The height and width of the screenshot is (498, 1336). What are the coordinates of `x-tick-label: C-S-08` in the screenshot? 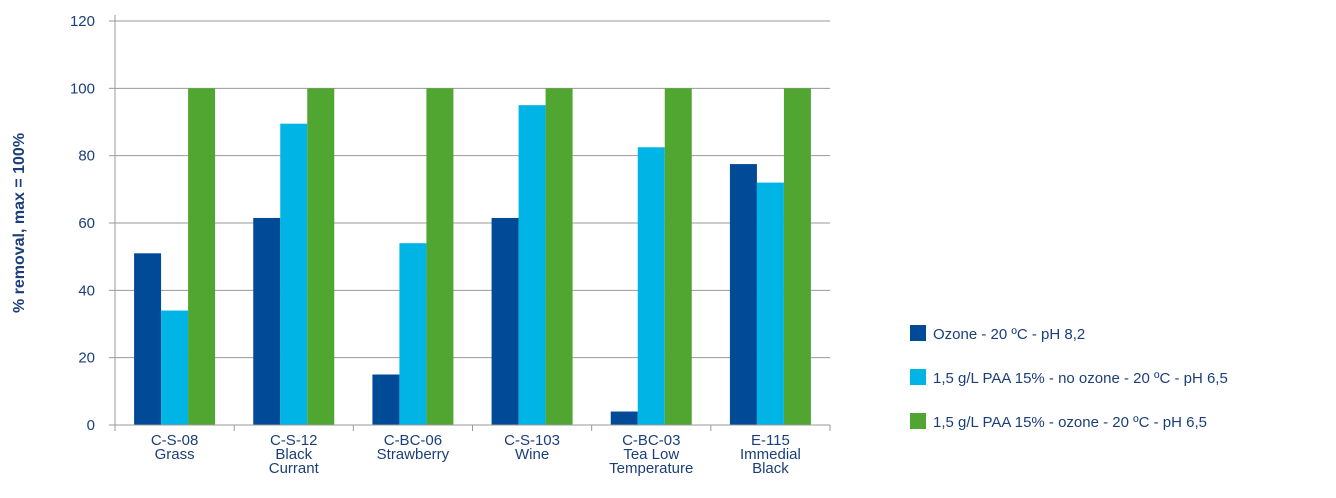 It's located at (175, 440).